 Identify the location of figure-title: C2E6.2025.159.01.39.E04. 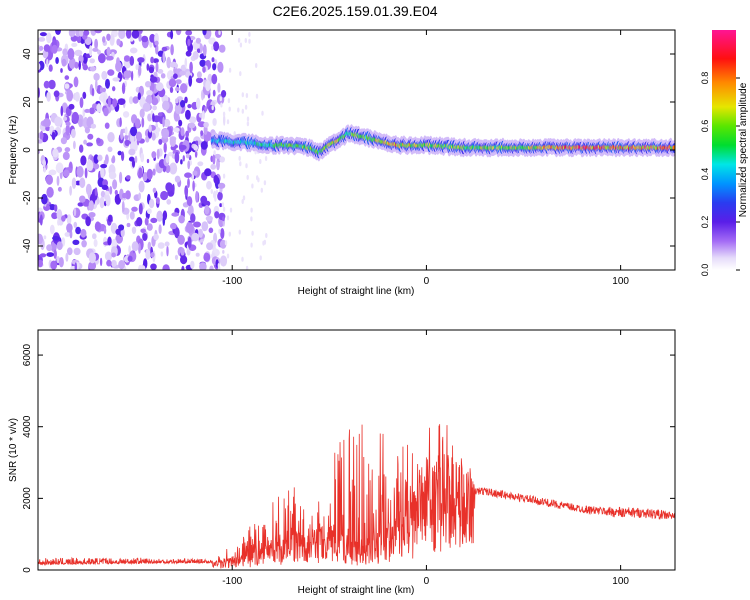
(354, 11).